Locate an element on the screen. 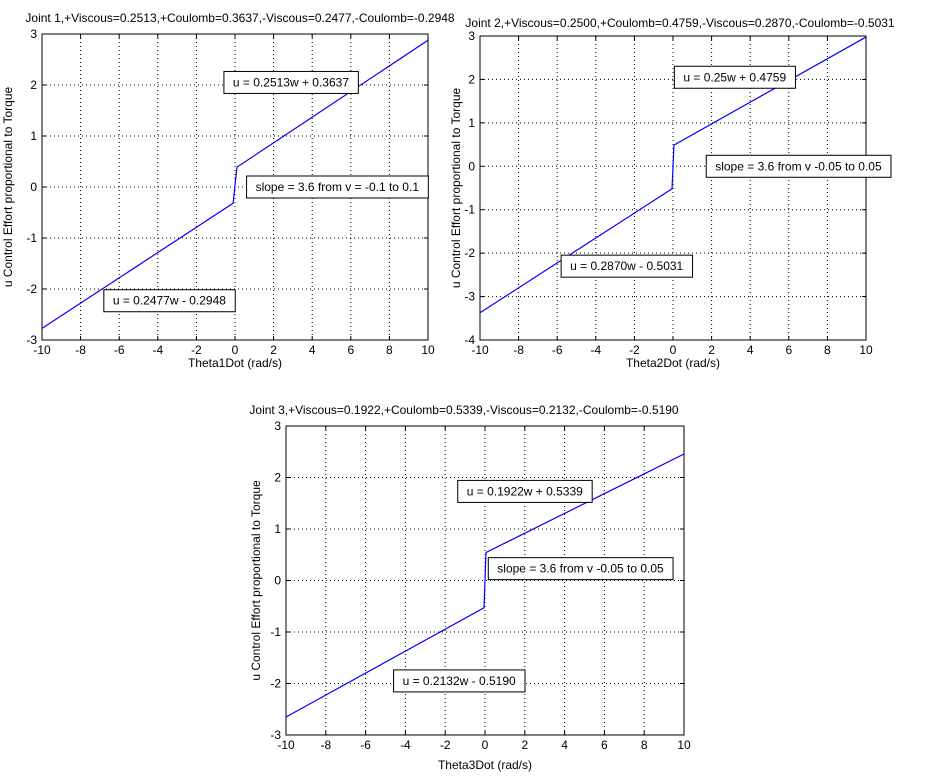 The image size is (927, 779). annotation: u = 0.2477w - 0.2948 is located at coordinates (169, 301).